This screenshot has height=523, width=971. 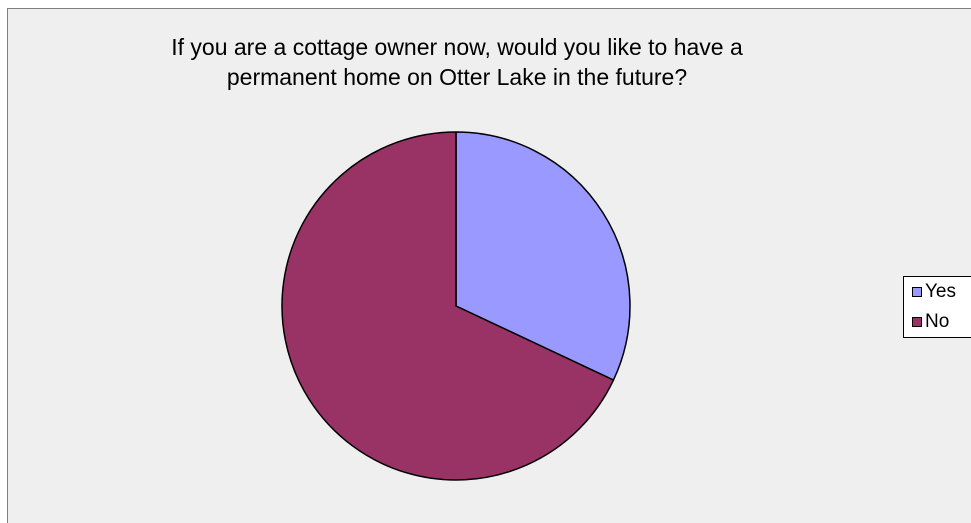 What do you see at coordinates (543, 256) in the screenshot?
I see `pie-slice-yes` at bounding box center [543, 256].